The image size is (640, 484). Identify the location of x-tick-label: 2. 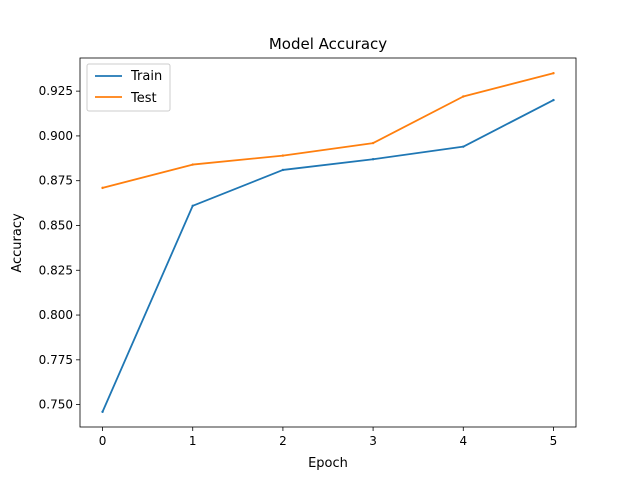
(283, 441).